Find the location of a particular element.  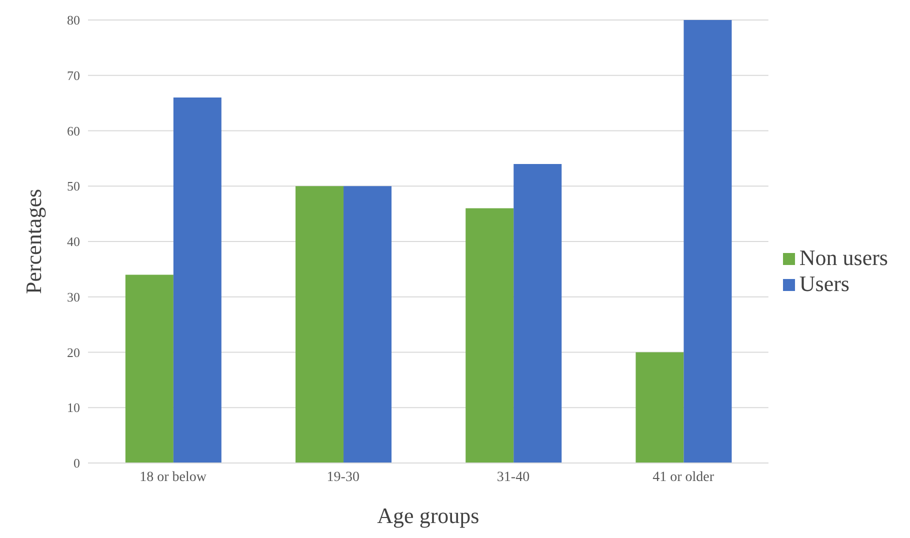

y-tick-label: 20 is located at coordinates (73, 352).